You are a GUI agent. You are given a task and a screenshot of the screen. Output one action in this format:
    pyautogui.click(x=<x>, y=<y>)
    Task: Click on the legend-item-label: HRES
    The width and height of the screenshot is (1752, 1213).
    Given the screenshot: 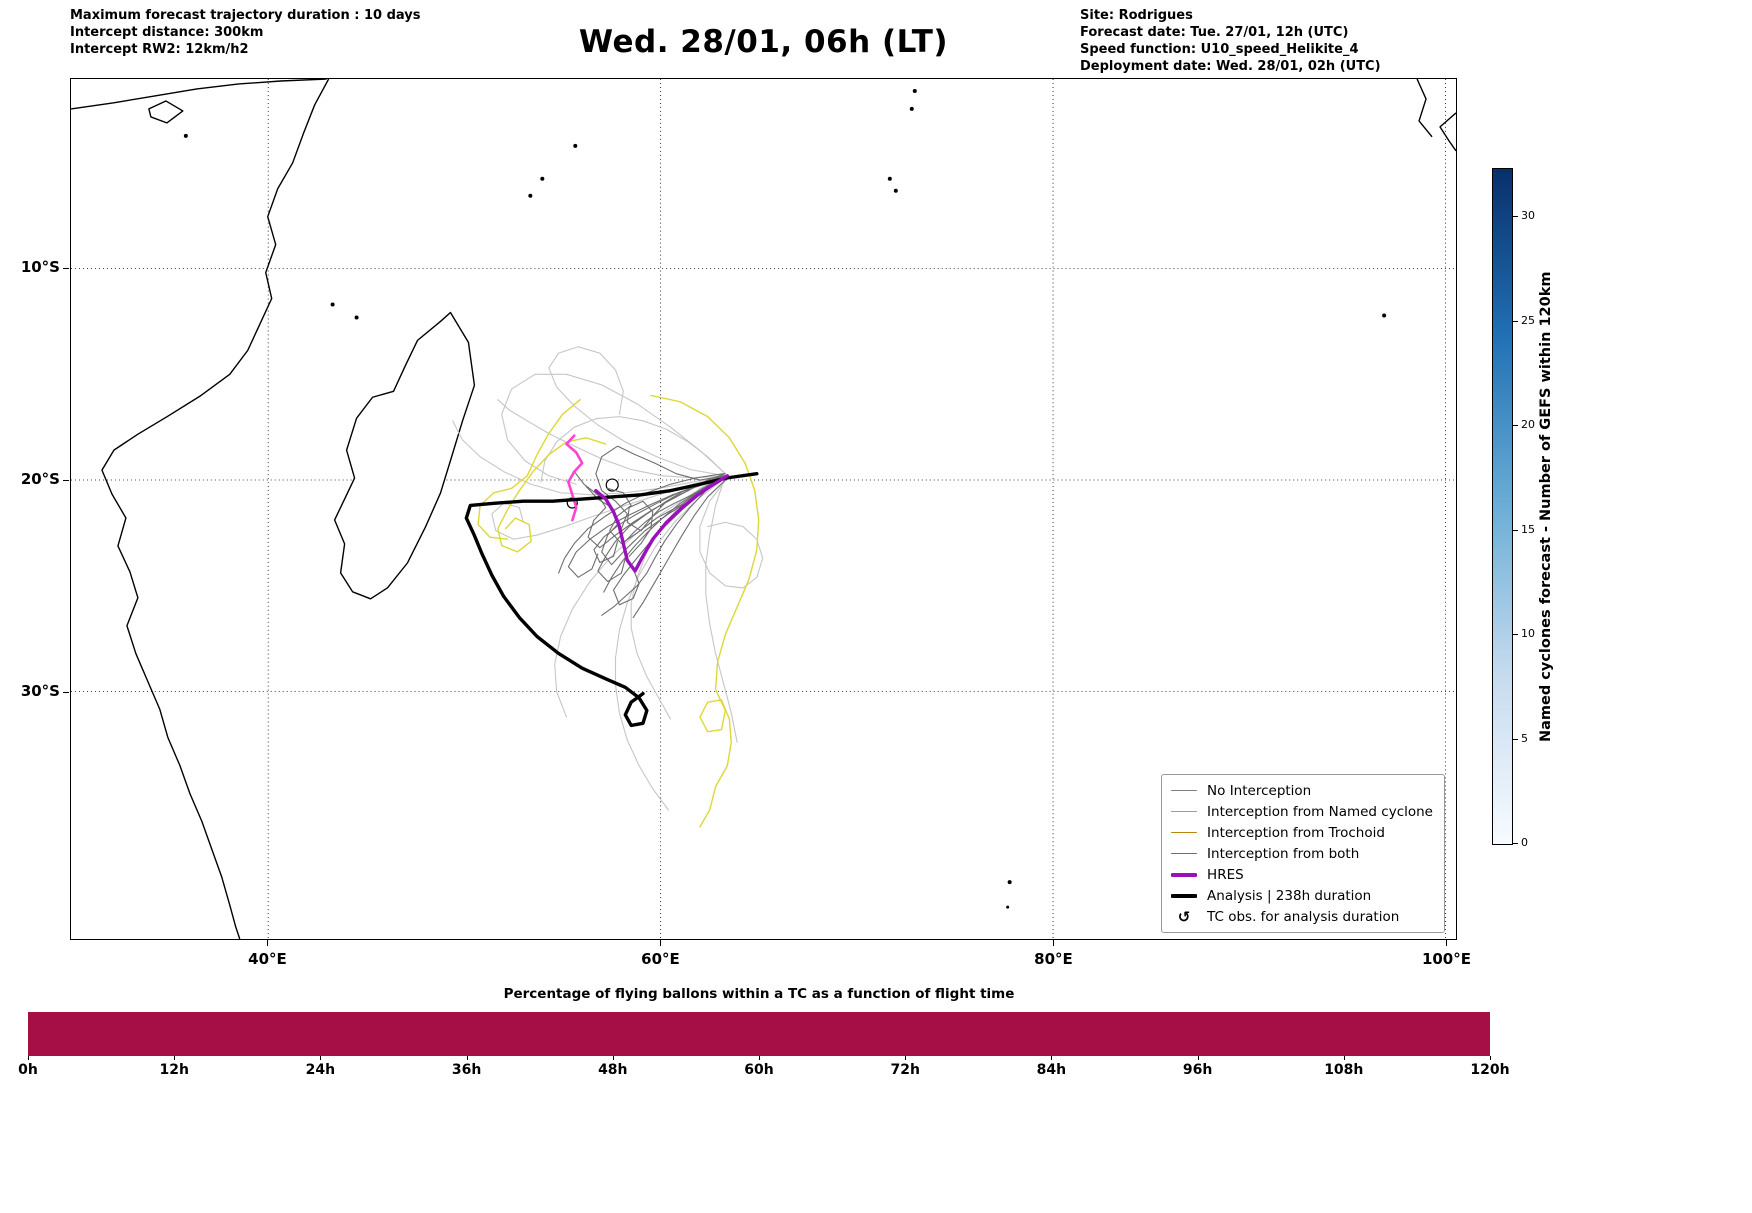 What is the action you would take?
    pyautogui.click(x=1225, y=874)
    